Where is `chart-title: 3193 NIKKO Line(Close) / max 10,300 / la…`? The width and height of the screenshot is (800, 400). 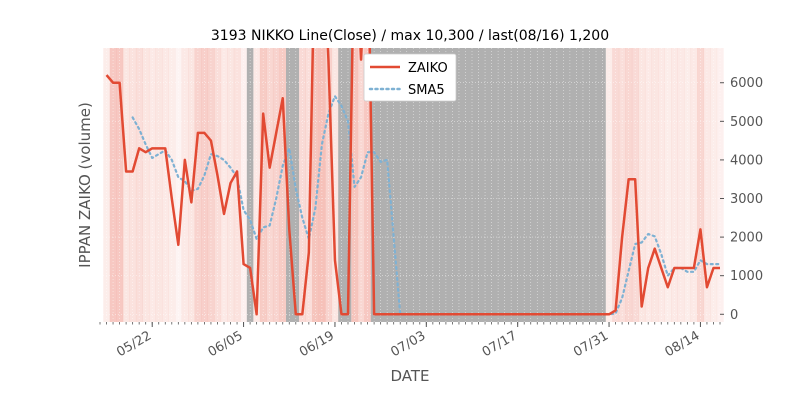 chart-title: 3193 NIKKO Line(Close) / max 10,300 / la… is located at coordinates (410, 36).